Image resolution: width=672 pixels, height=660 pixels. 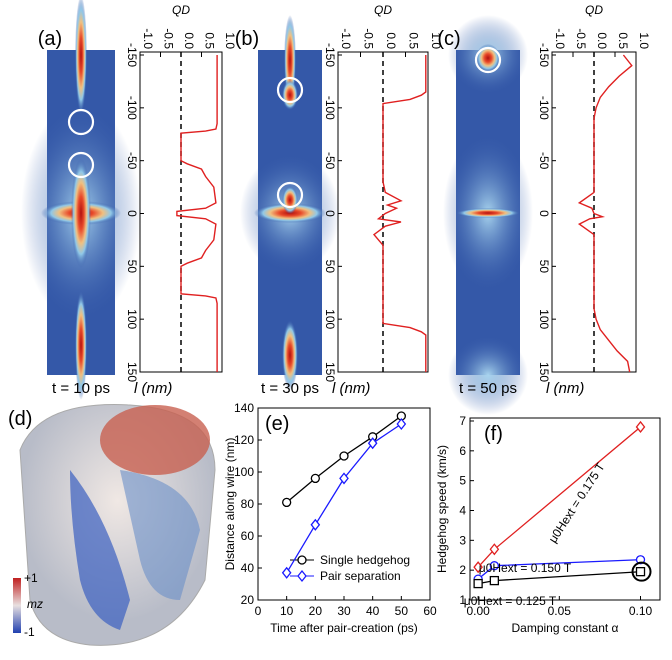 I want to click on caption: t = 50 ps, so click(x=488, y=388).